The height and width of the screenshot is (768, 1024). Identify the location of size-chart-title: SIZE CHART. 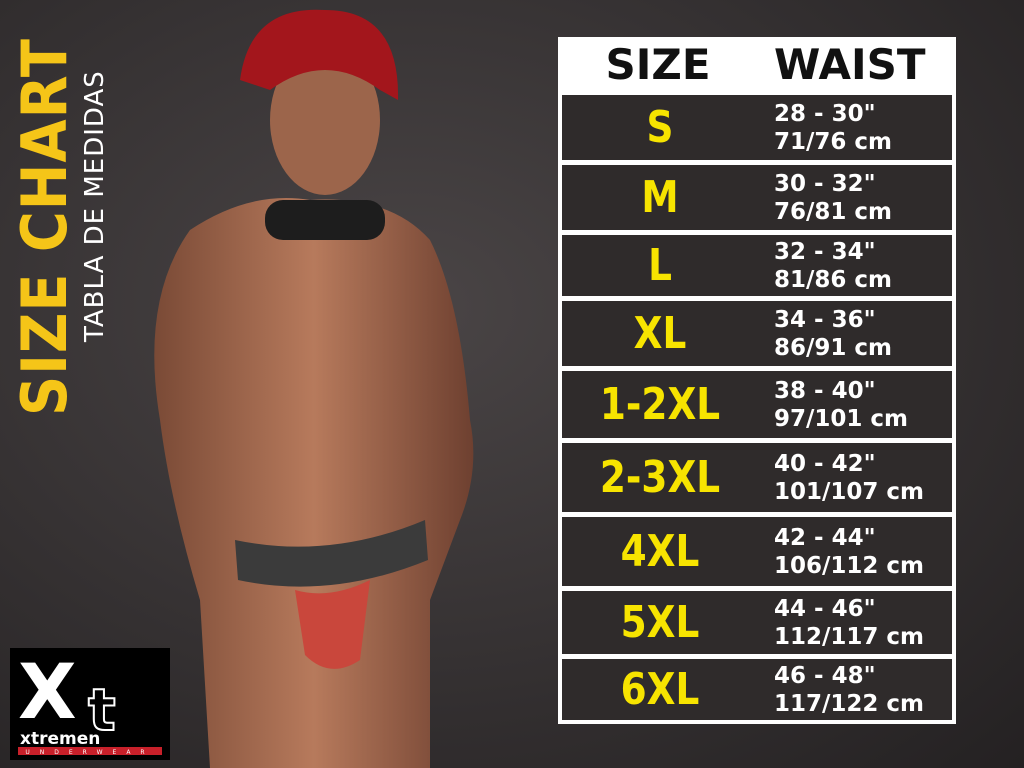
(44, 227).